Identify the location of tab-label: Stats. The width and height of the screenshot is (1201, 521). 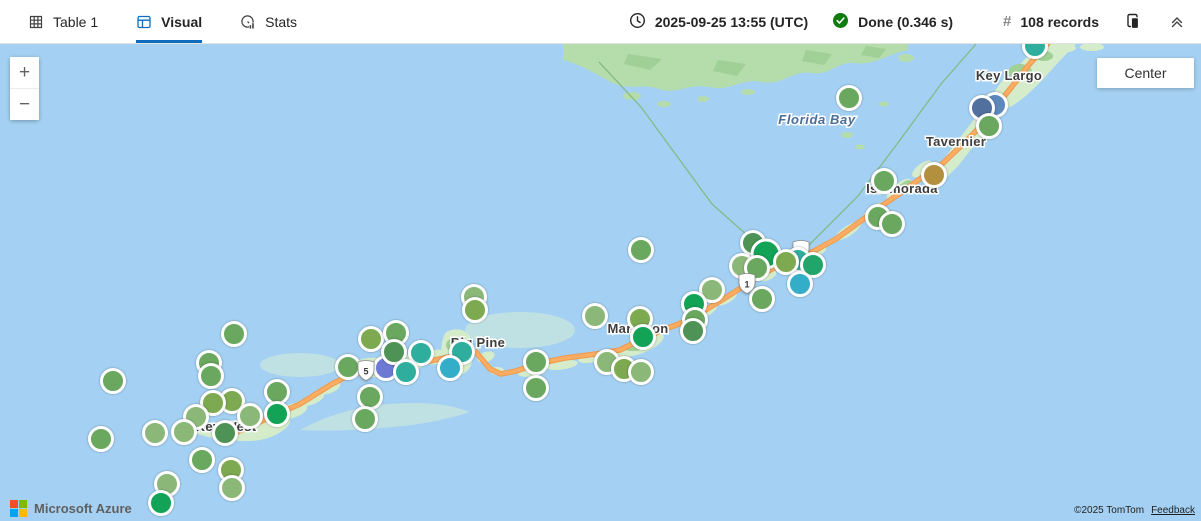
(281, 21).